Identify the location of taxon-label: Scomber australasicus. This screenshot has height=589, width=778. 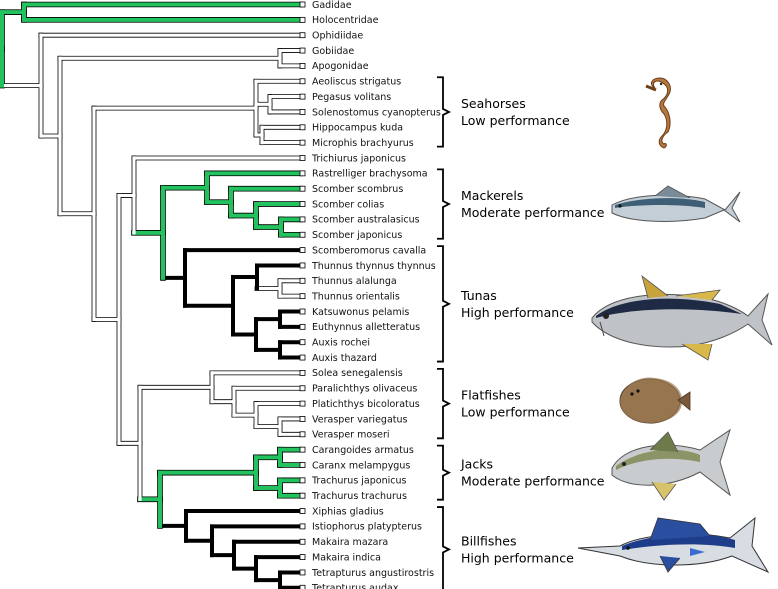
(366, 220).